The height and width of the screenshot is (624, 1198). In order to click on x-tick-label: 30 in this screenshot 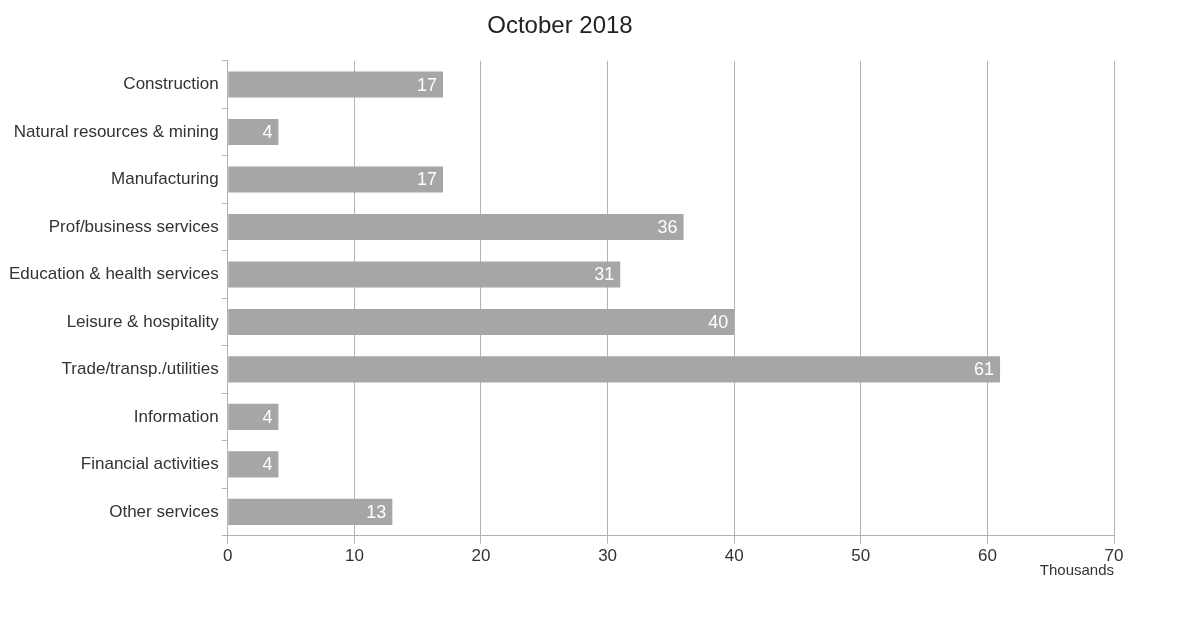, I will do `click(608, 556)`.